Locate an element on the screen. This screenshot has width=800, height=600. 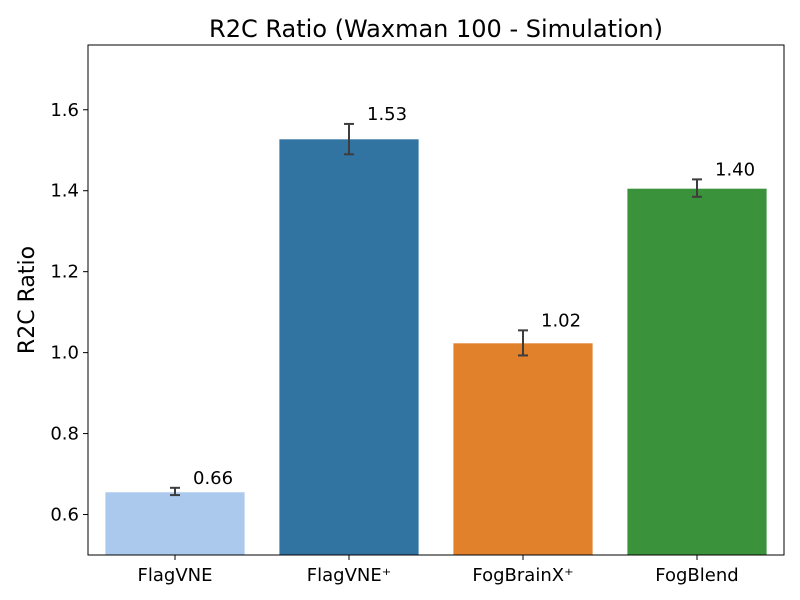
data-label-2: 1.02 is located at coordinates (561, 320).